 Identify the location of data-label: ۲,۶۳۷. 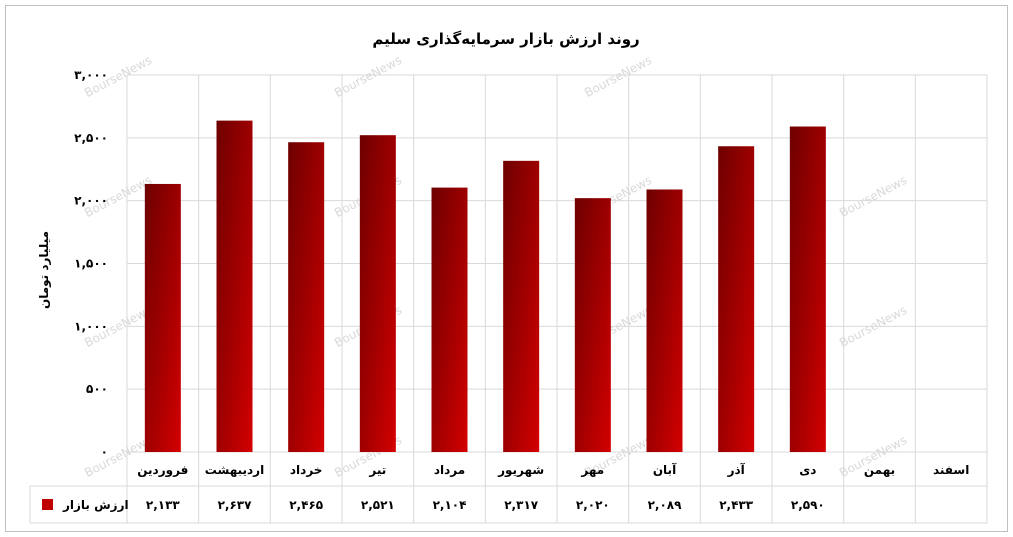
(235, 505).